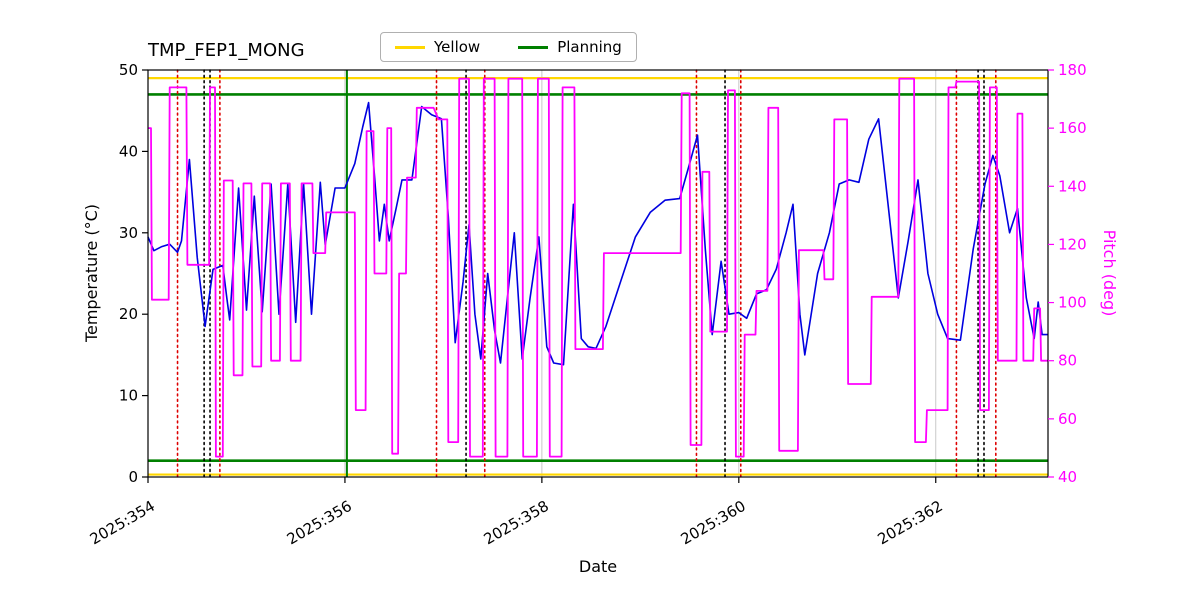  Describe the element at coordinates (508, 47) in the screenshot. I see `legend: Yellow Planning` at that location.